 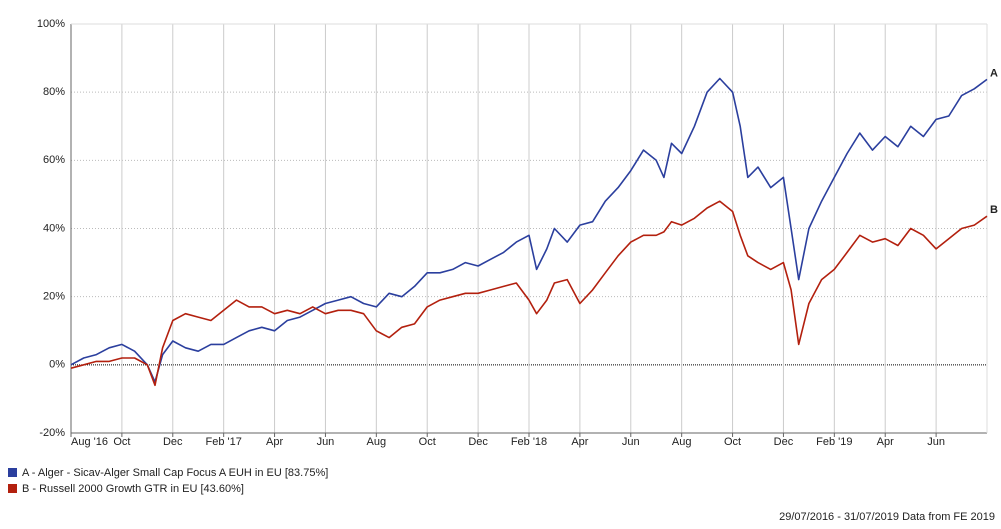 What do you see at coordinates (529, 442) in the screenshot?
I see `x-tick-label: Feb '18` at bounding box center [529, 442].